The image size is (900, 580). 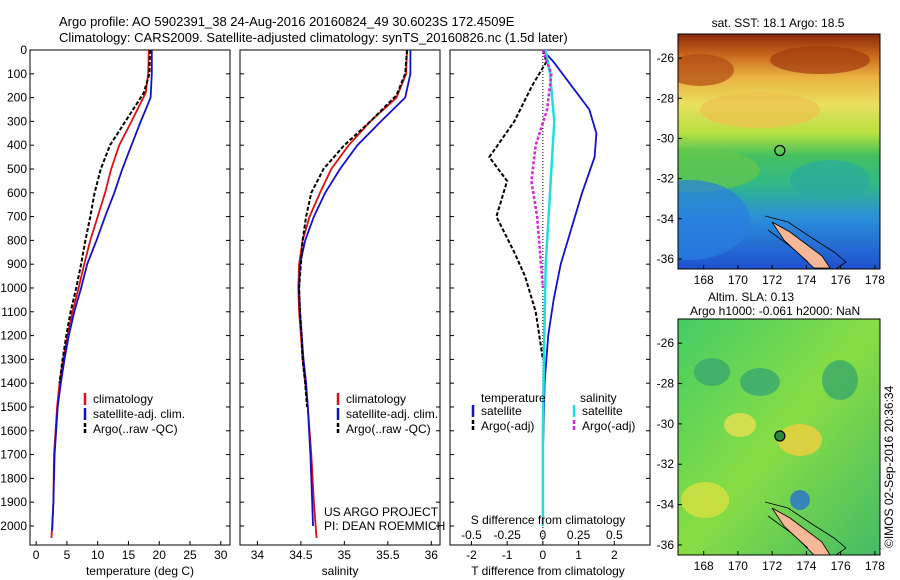 What do you see at coordinates (789, 562) in the screenshot?
I see `sla-map-x-ticks: 168 170 172 174 176 178` at bounding box center [789, 562].